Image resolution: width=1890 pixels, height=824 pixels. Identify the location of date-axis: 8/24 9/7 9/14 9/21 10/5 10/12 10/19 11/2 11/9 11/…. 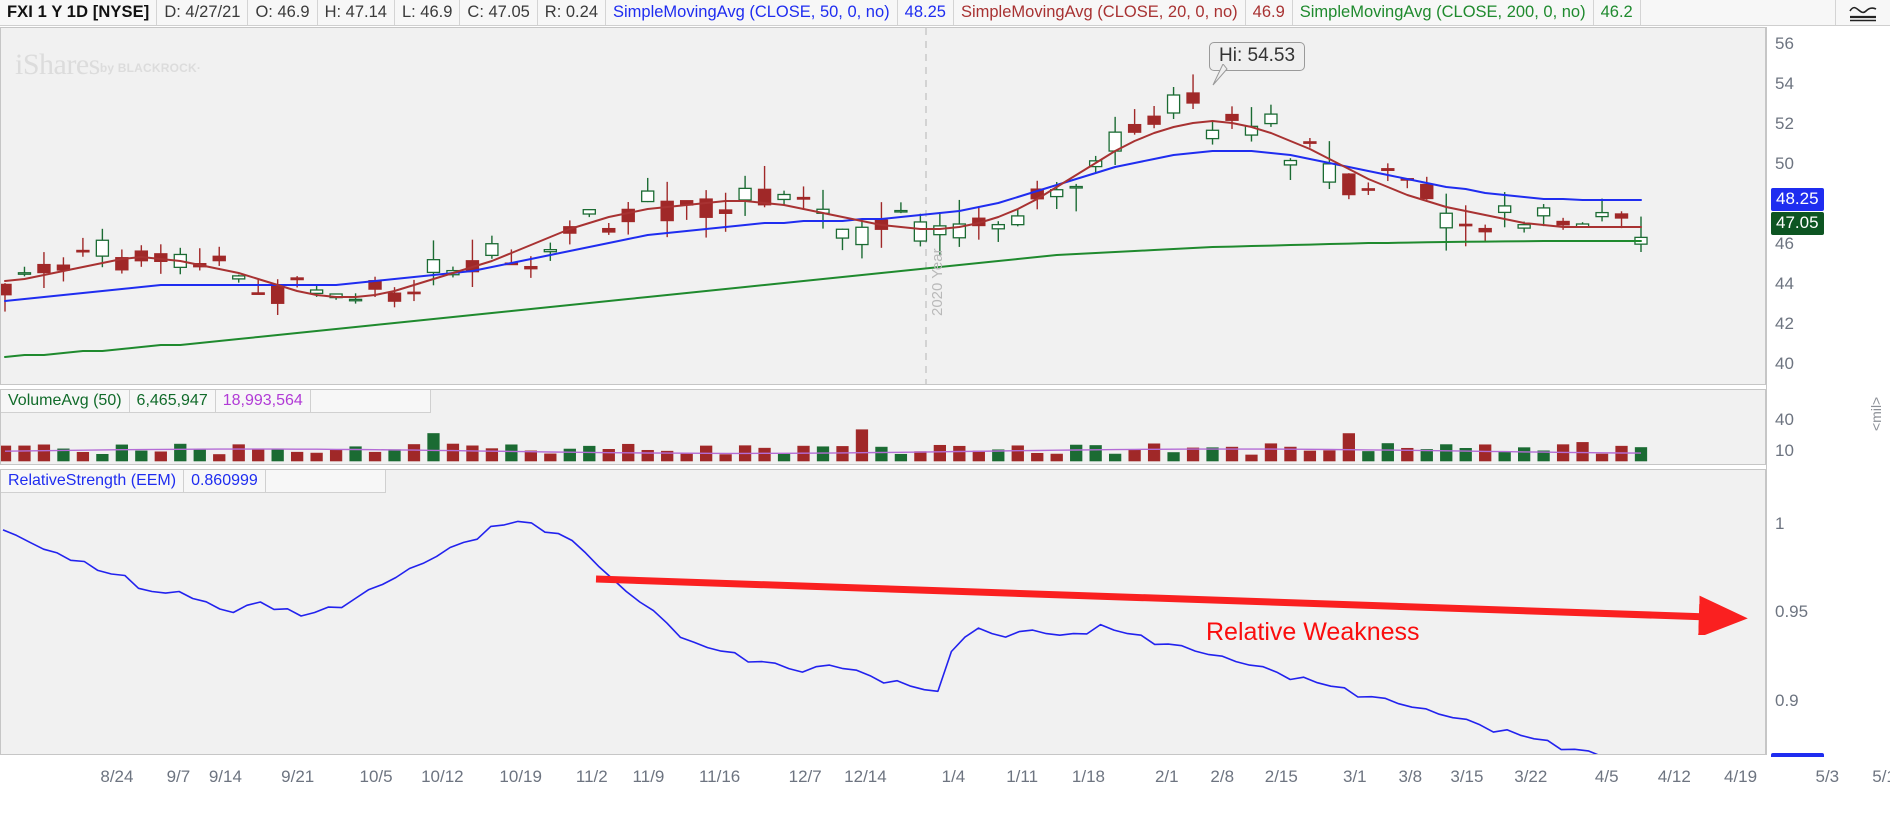
(945, 790).